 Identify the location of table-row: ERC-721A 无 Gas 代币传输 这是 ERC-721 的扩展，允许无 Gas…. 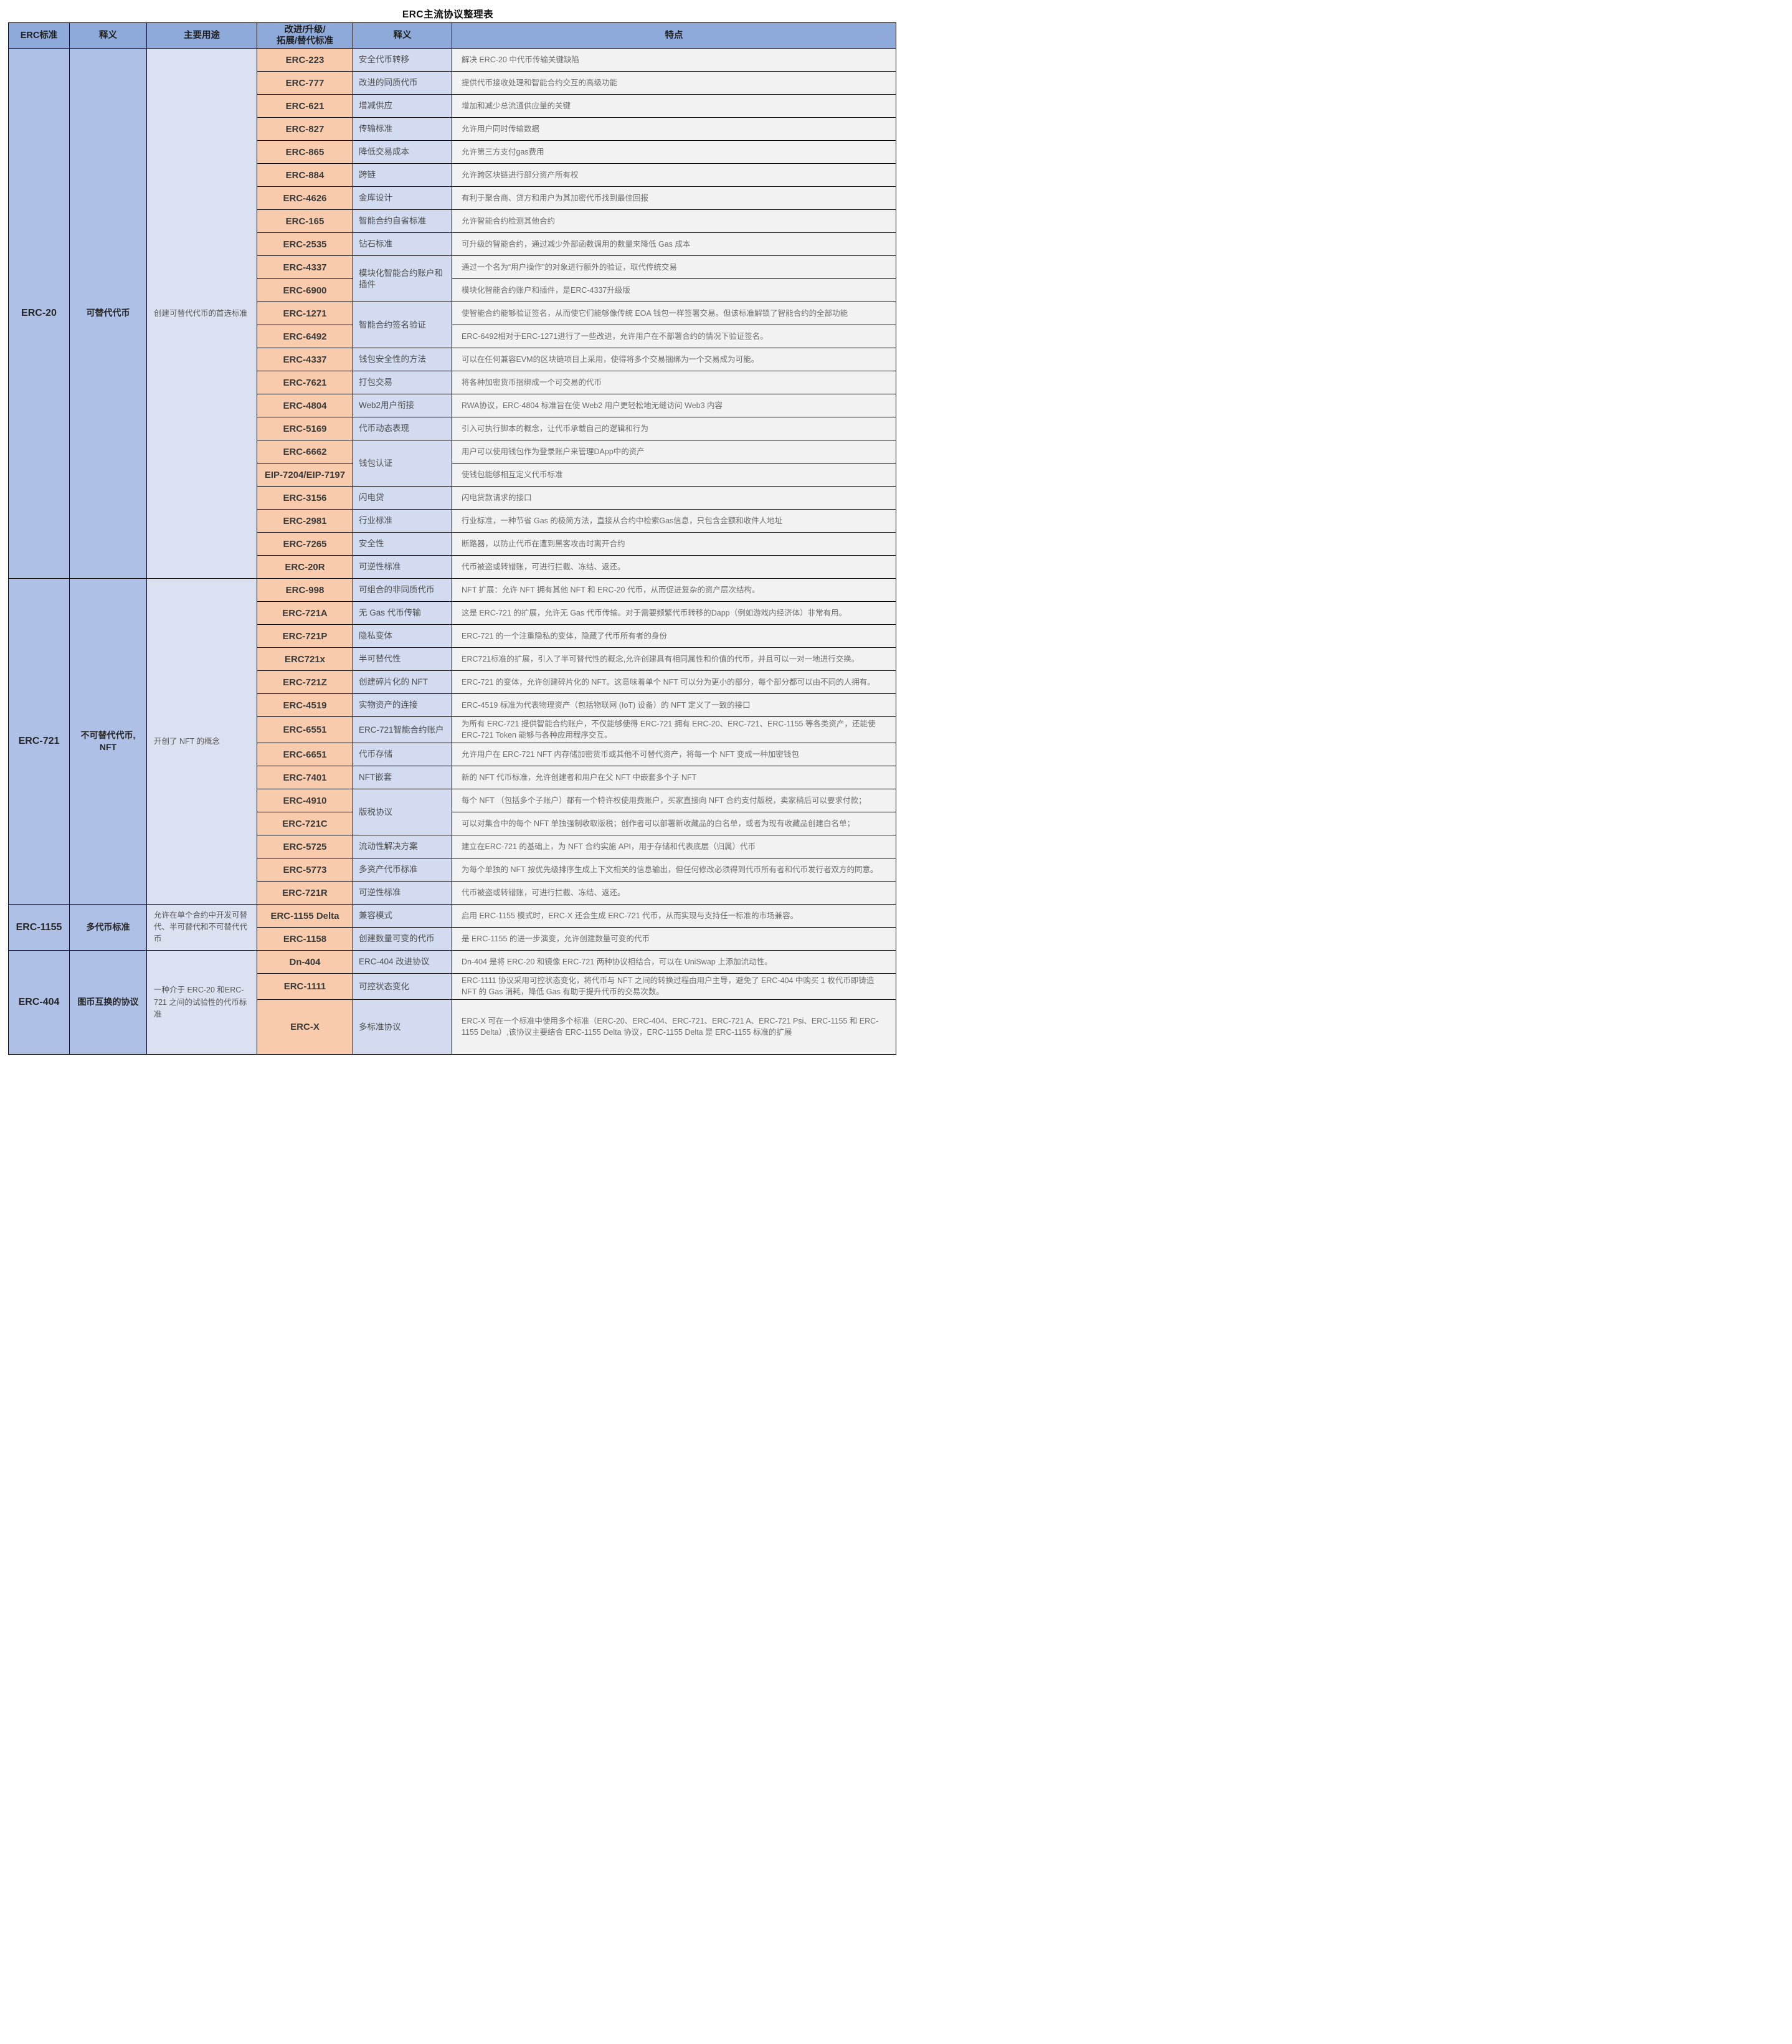
(452, 613).